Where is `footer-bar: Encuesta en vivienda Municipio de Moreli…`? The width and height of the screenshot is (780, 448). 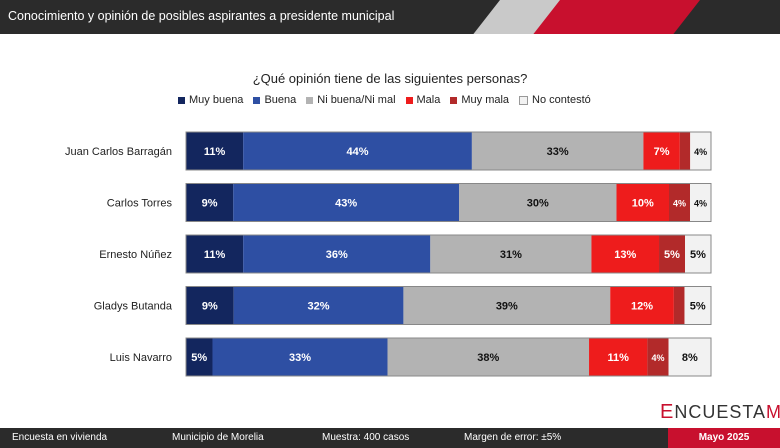 footer-bar: Encuesta en vivienda Municipio de Moreli… is located at coordinates (390, 438).